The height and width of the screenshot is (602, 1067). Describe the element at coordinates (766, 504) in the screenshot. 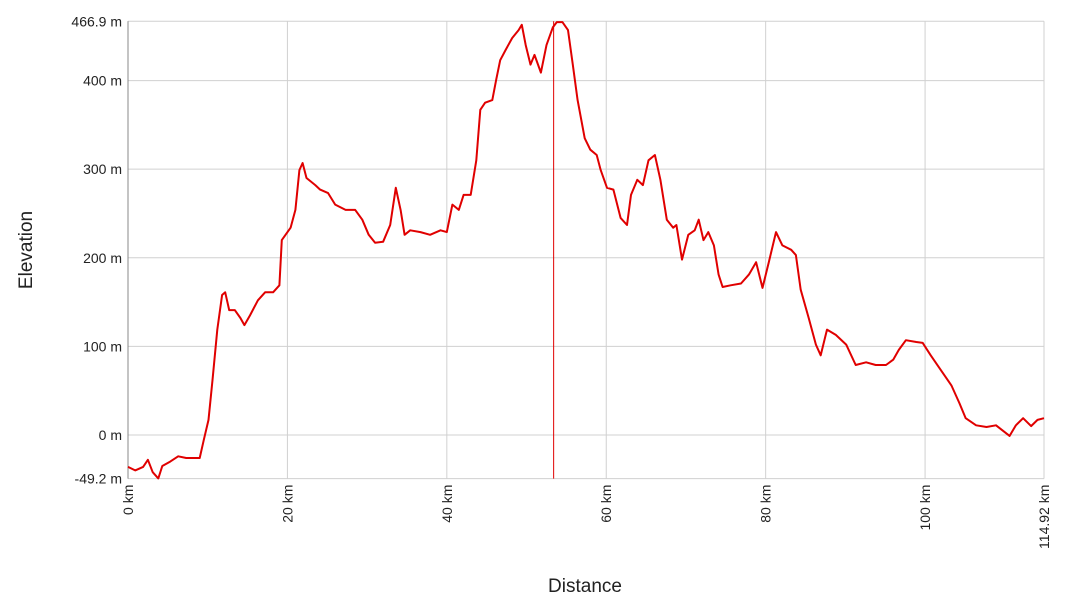

I see `x-tick-label: 80 km` at that location.